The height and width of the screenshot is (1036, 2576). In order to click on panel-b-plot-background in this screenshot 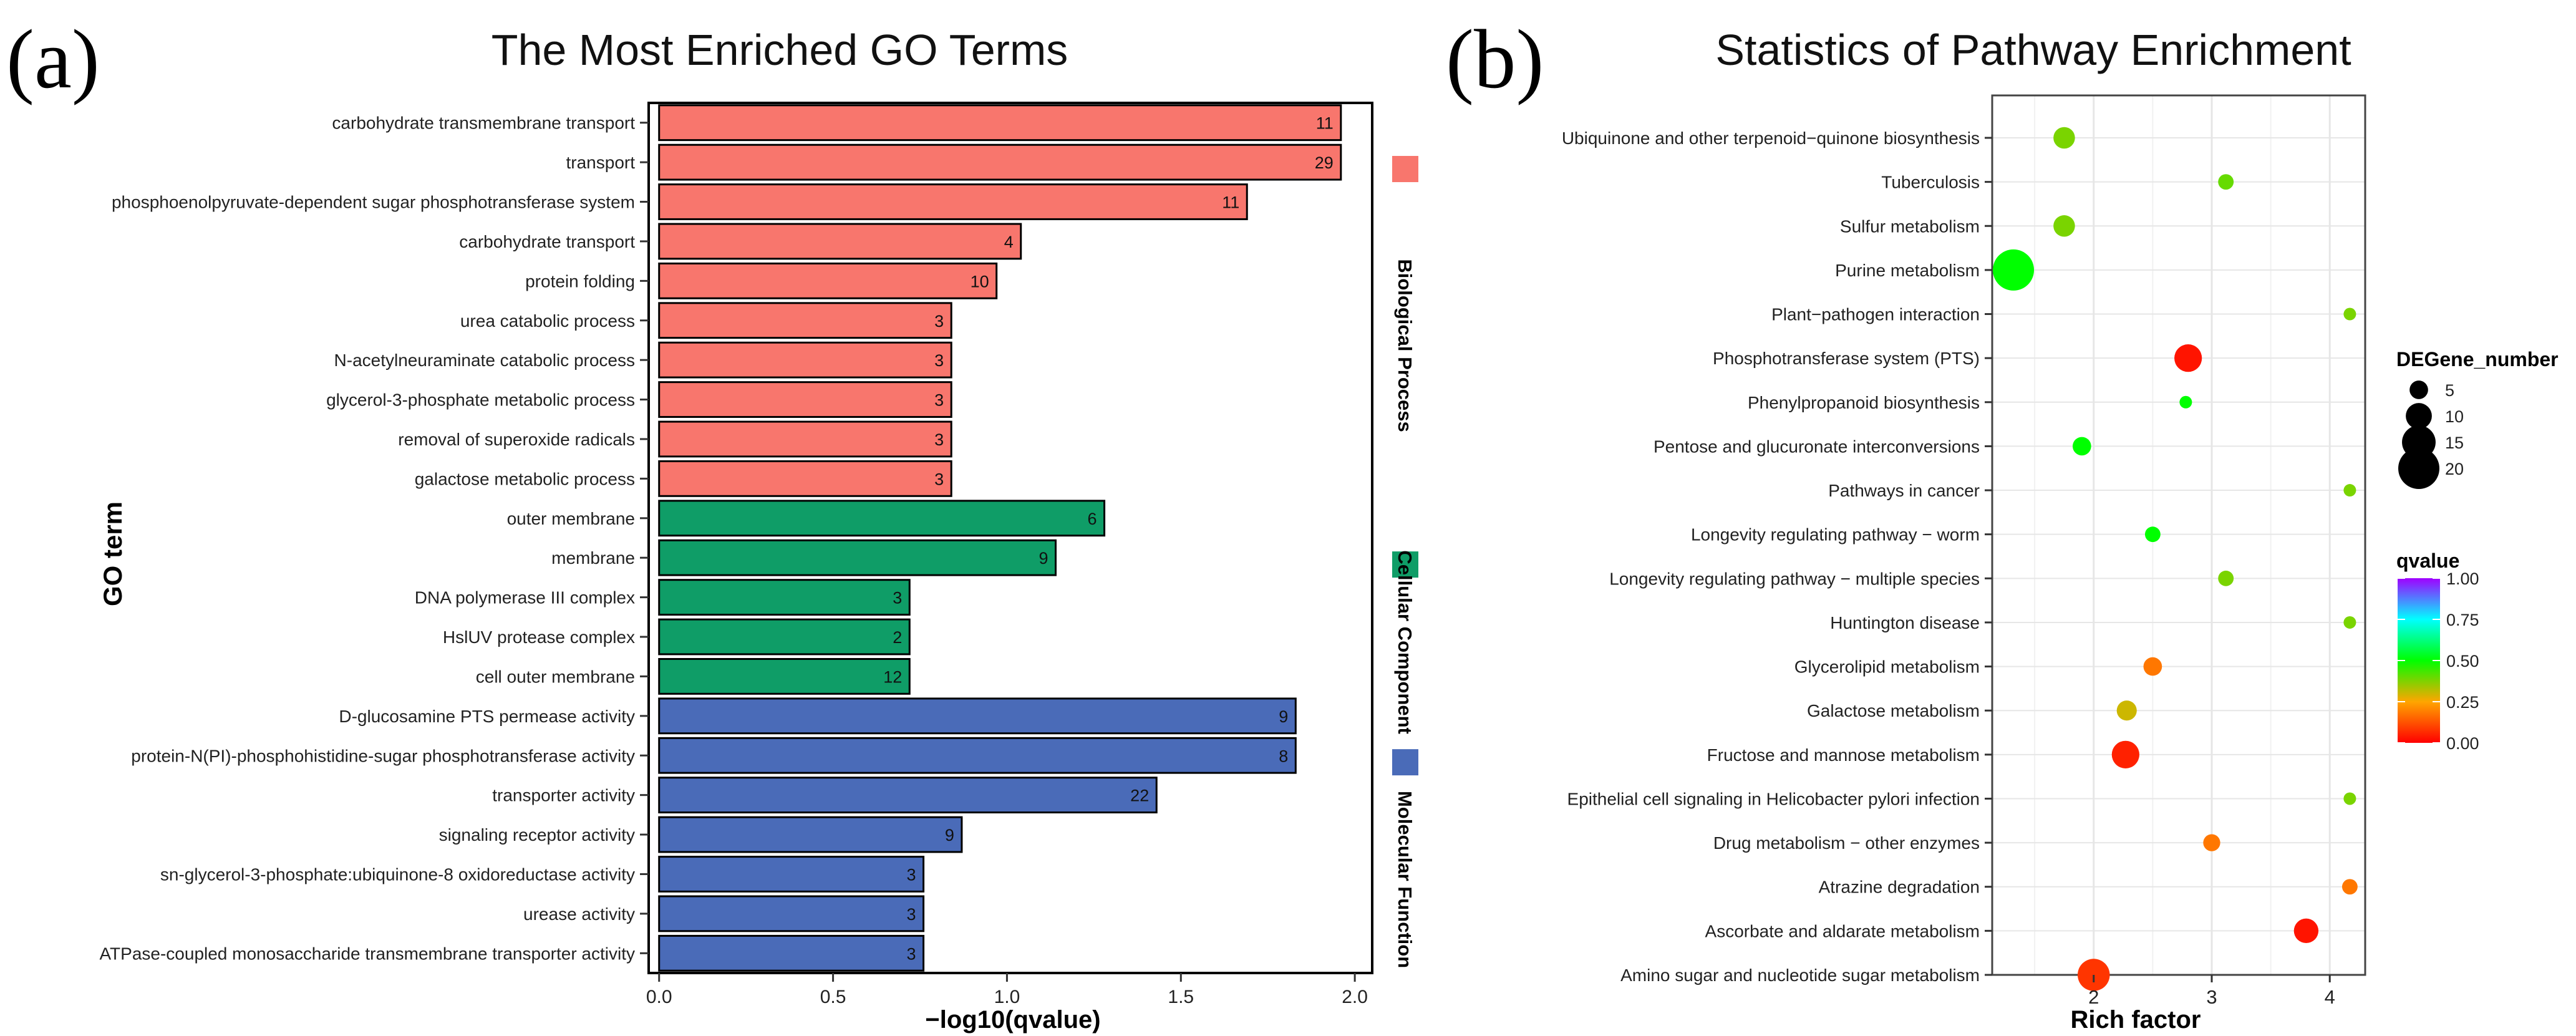, I will do `click(2178, 535)`.